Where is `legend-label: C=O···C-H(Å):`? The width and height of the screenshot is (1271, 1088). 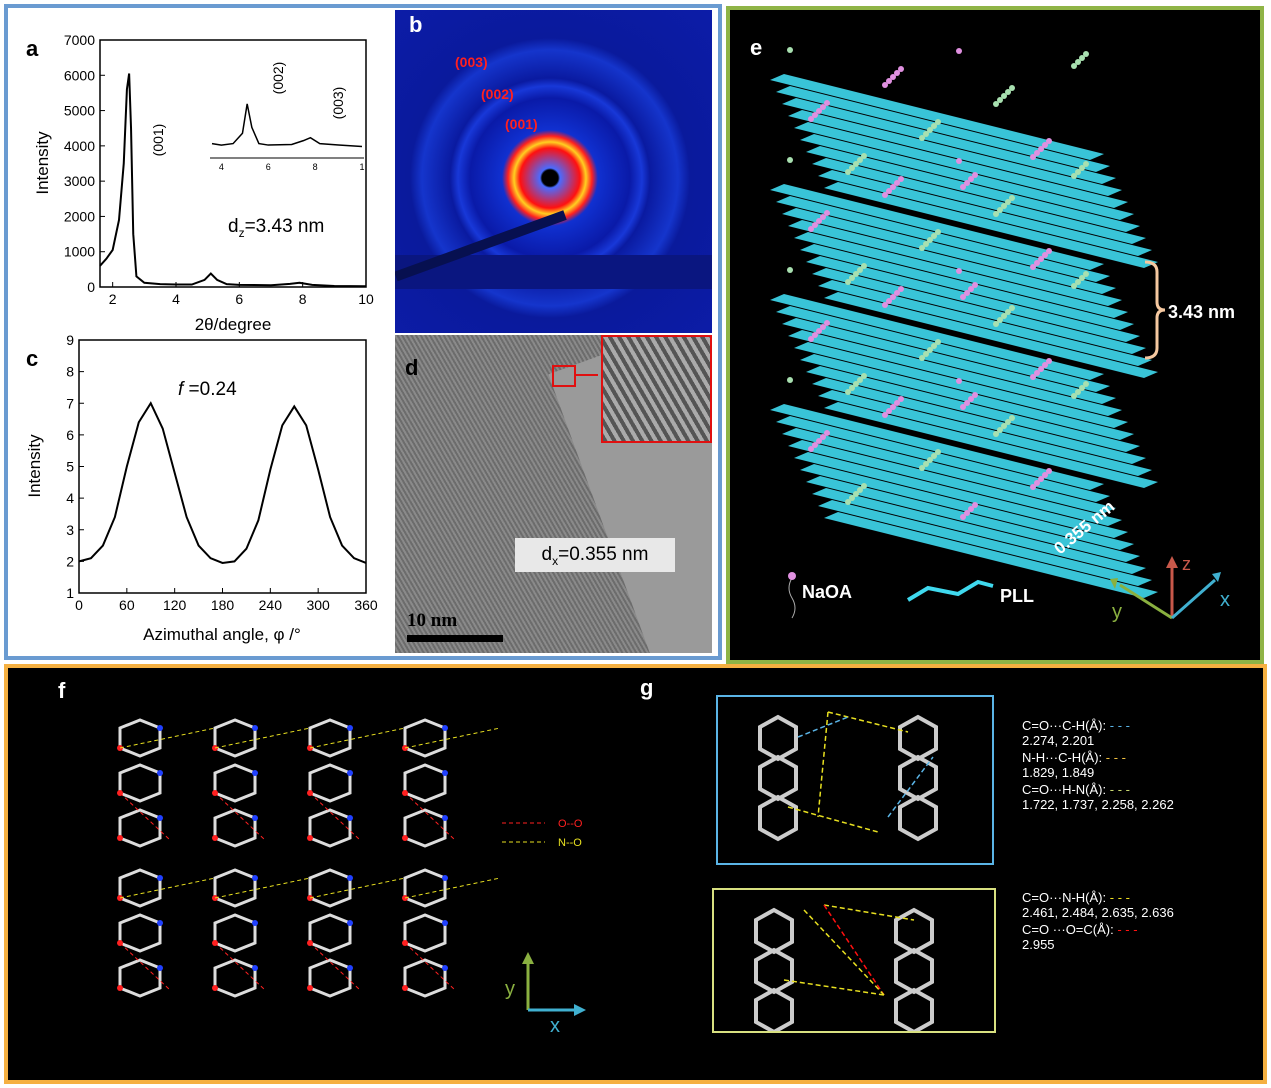
legend-label: C=O···C-H(Å): is located at coordinates (1064, 725).